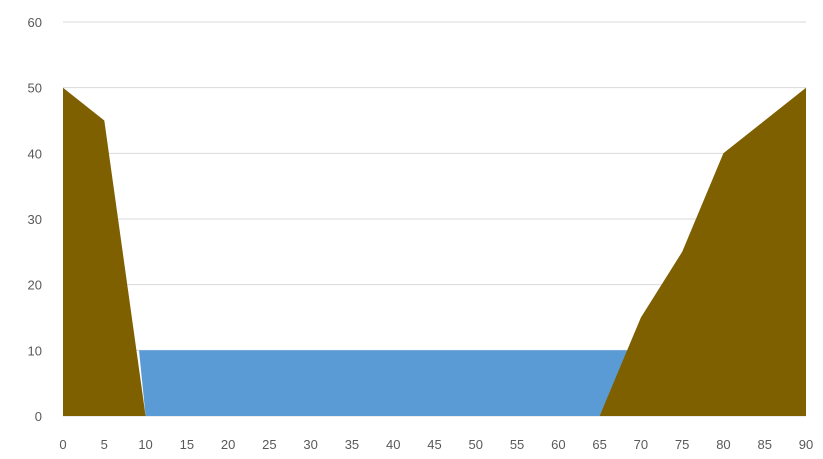 The height and width of the screenshot is (459, 823). Describe the element at coordinates (35, 22) in the screenshot. I see `y-tick-label: 60` at that location.